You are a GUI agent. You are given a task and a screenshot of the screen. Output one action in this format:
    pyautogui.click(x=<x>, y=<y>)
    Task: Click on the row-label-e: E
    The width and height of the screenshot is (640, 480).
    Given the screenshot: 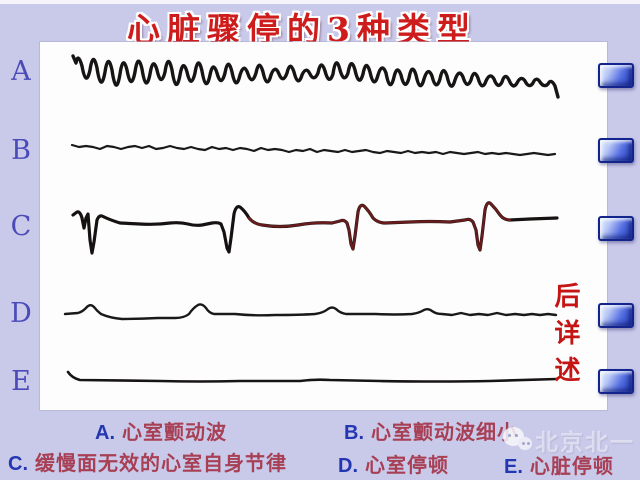 What is the action you would take?
    pyautogui.click(x=21, y=381)
    